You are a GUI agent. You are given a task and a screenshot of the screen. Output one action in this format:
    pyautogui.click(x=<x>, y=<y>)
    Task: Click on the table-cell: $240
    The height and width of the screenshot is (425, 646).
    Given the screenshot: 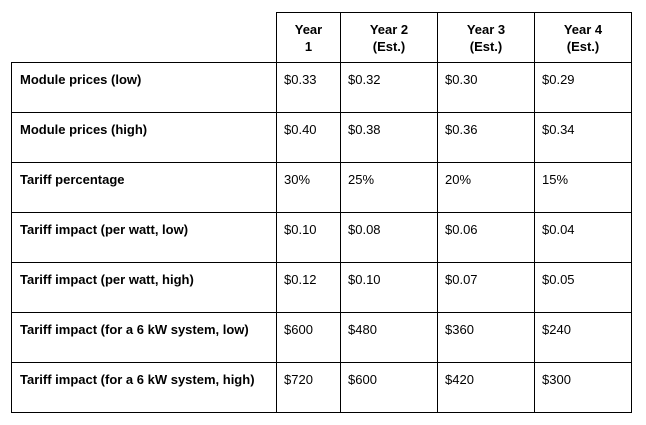 What is the action you would take?
    pyautogui.click(x=583, y=337)
    